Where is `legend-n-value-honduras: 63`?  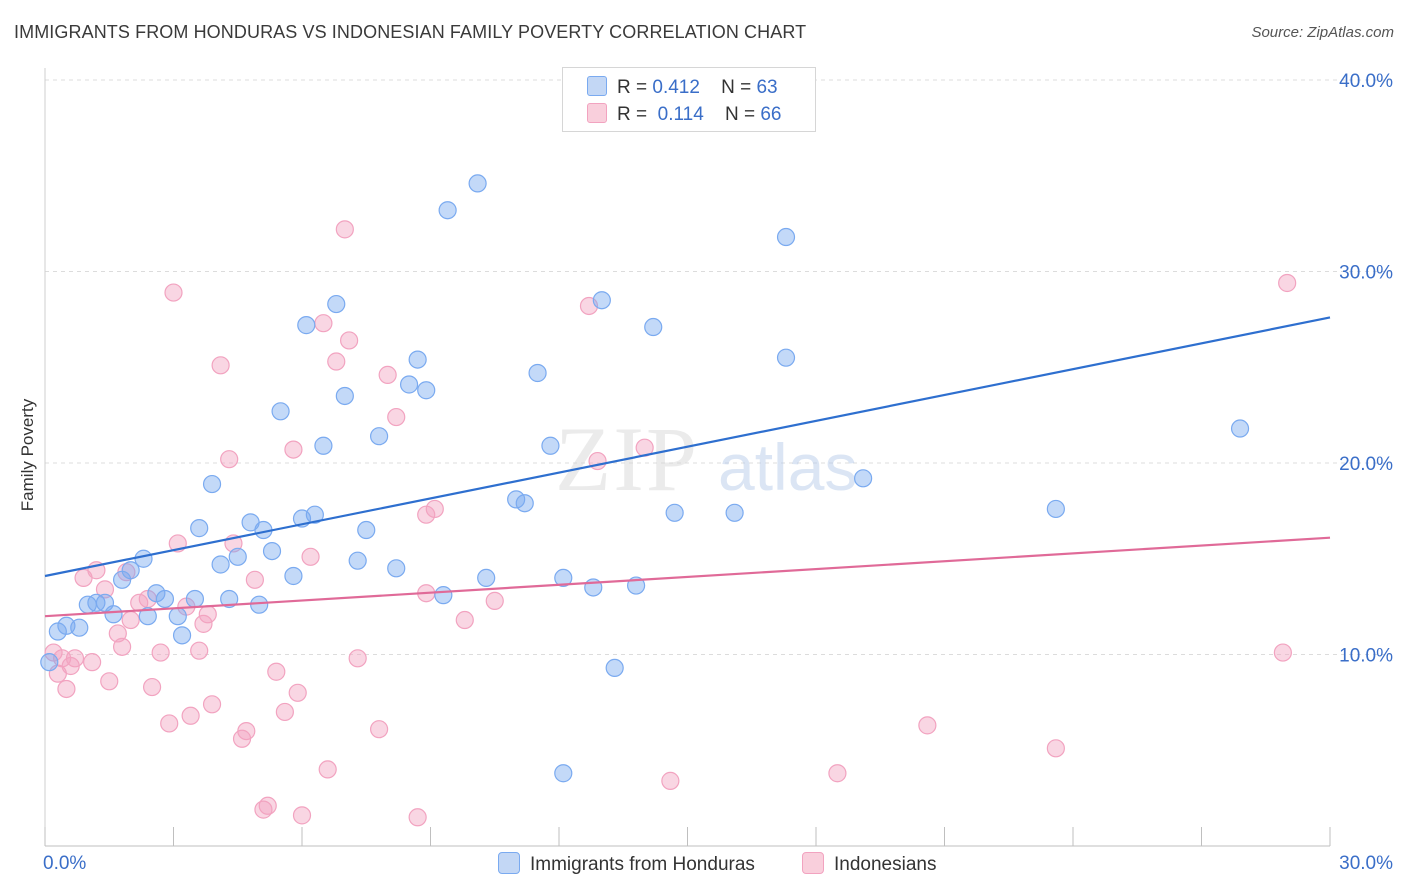 legend-n-value-honduras: 63 is located at coordinates (767, 87).